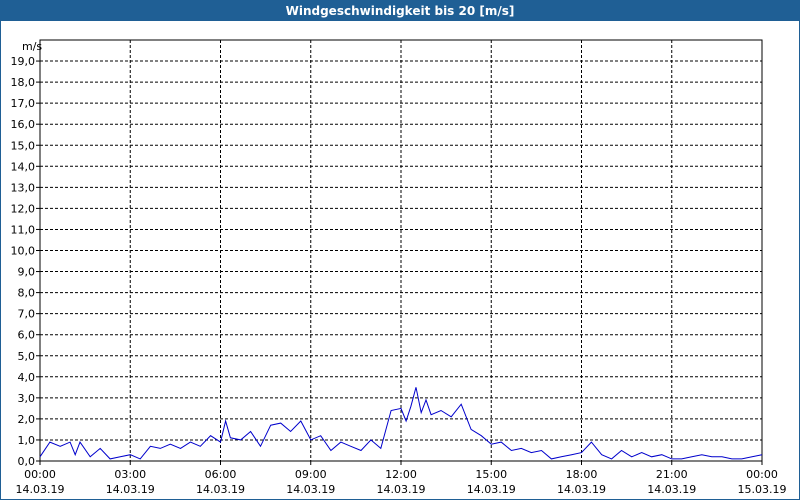 This screenshot has height=500, width=800. I want to click on y-tick-label: 5,0, so click(27, 356).